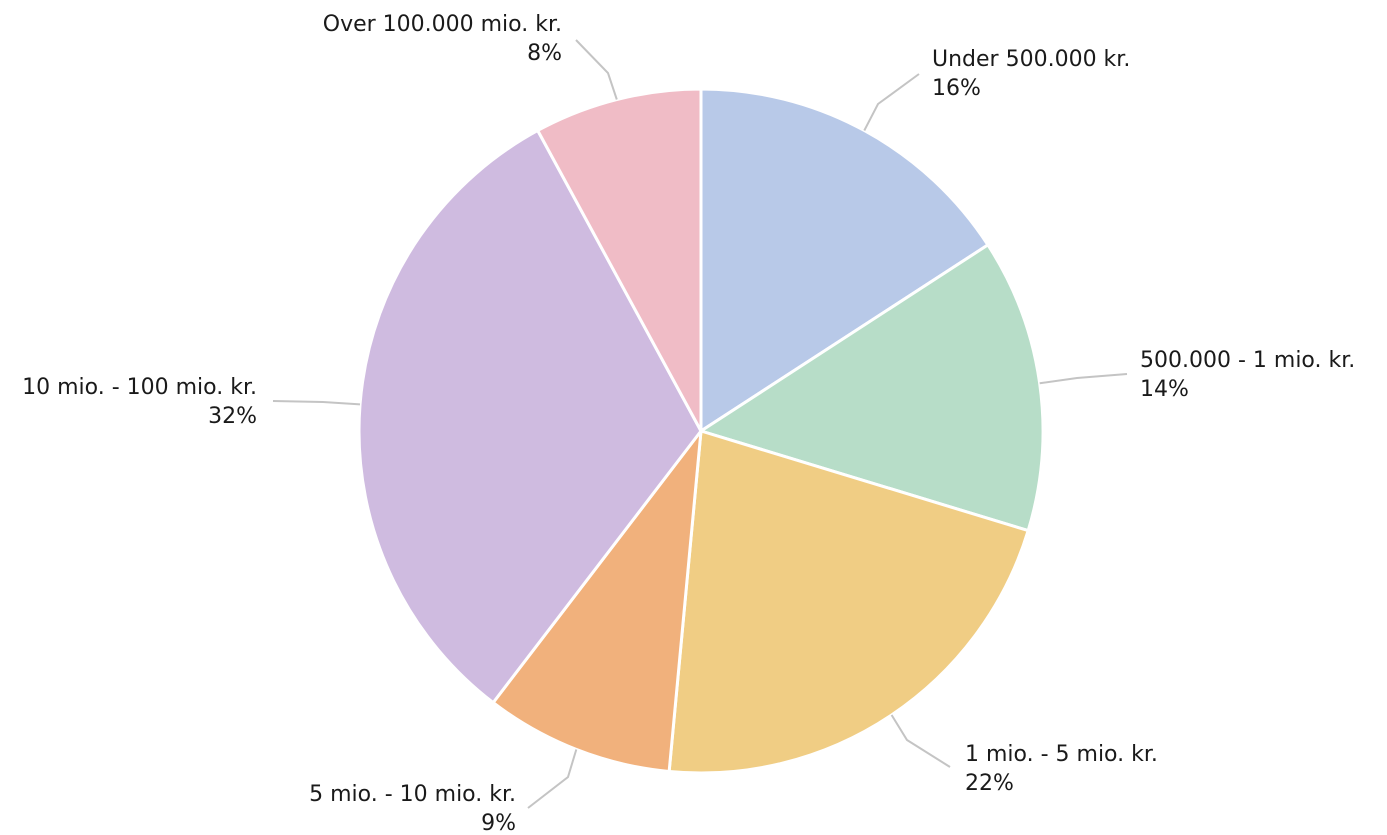 The image size is (1387, 835). What do you see at coordinates (544, 53) in the screenshot?
I see `slice-percent-label: 8%` at bounding box center [544, 53].